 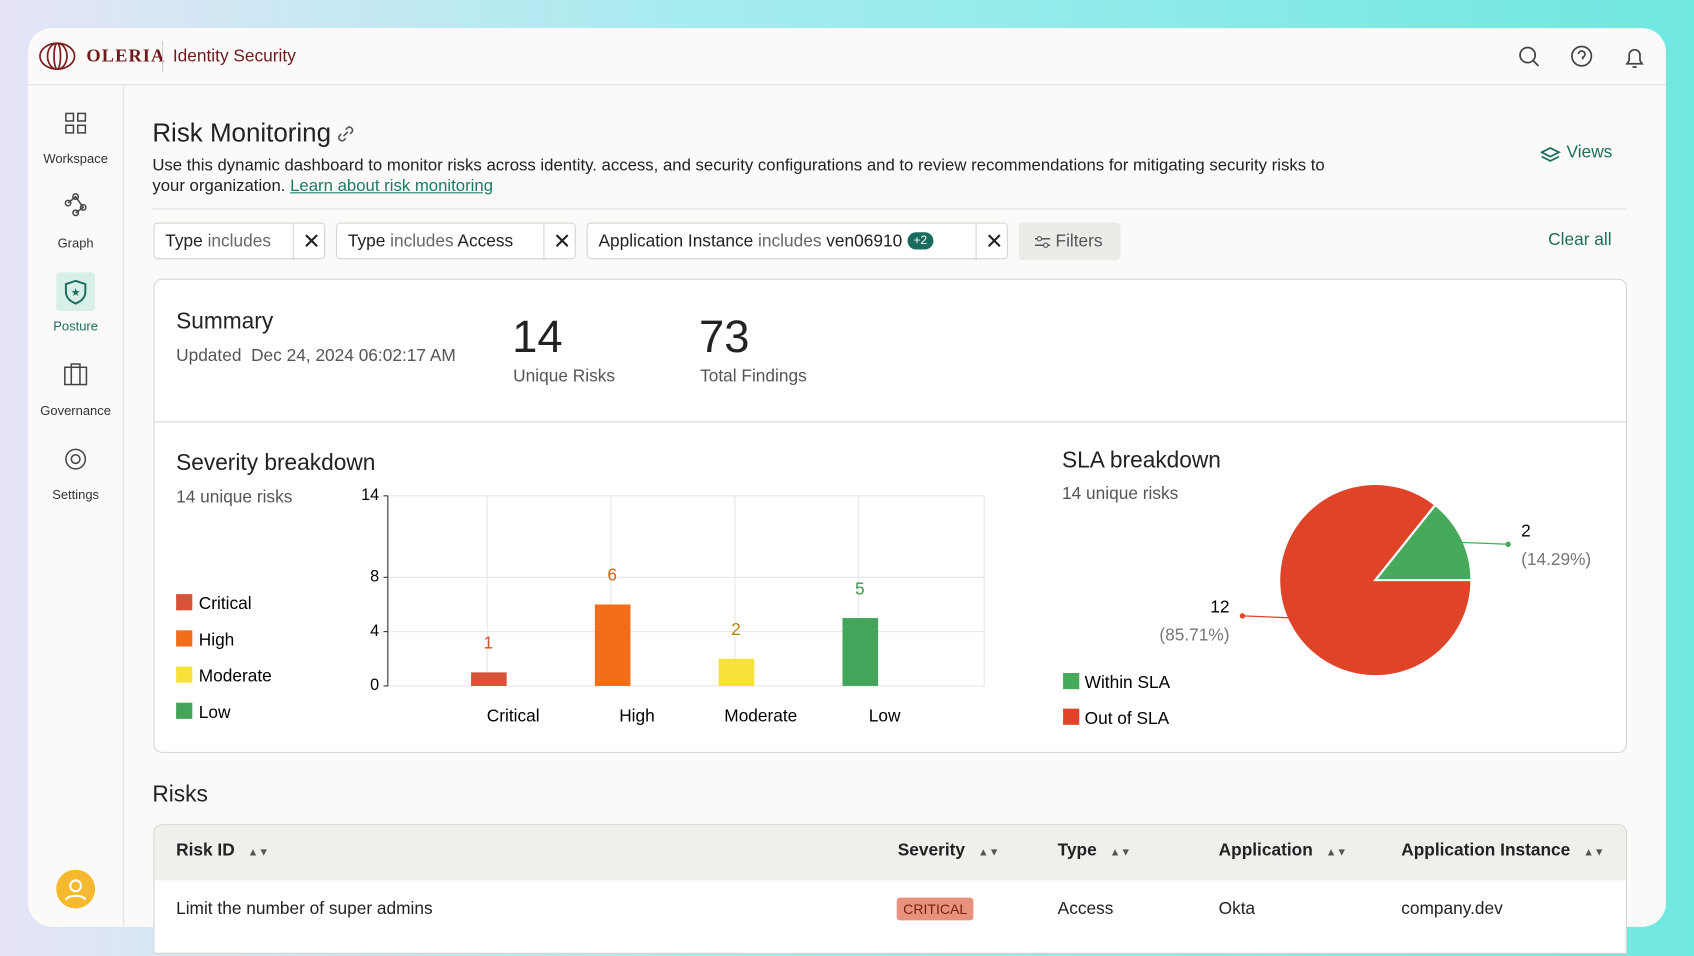 What do you see at coordinates (1283, 850) in the screenshot?
I see `column-header: Application ▲▼` at bounding box center [1283, 850].